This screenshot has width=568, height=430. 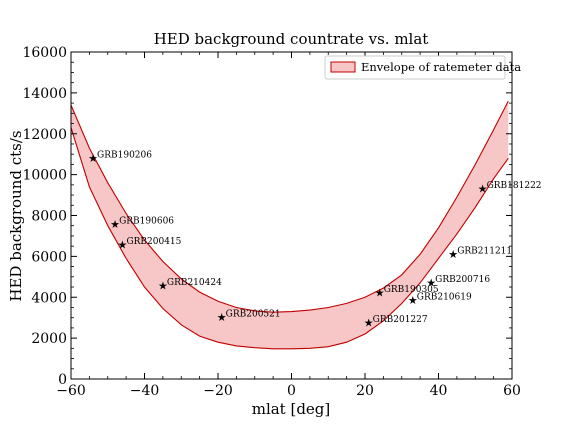 I want to click on point-label: GRB190305, so click(x=411, y=290).